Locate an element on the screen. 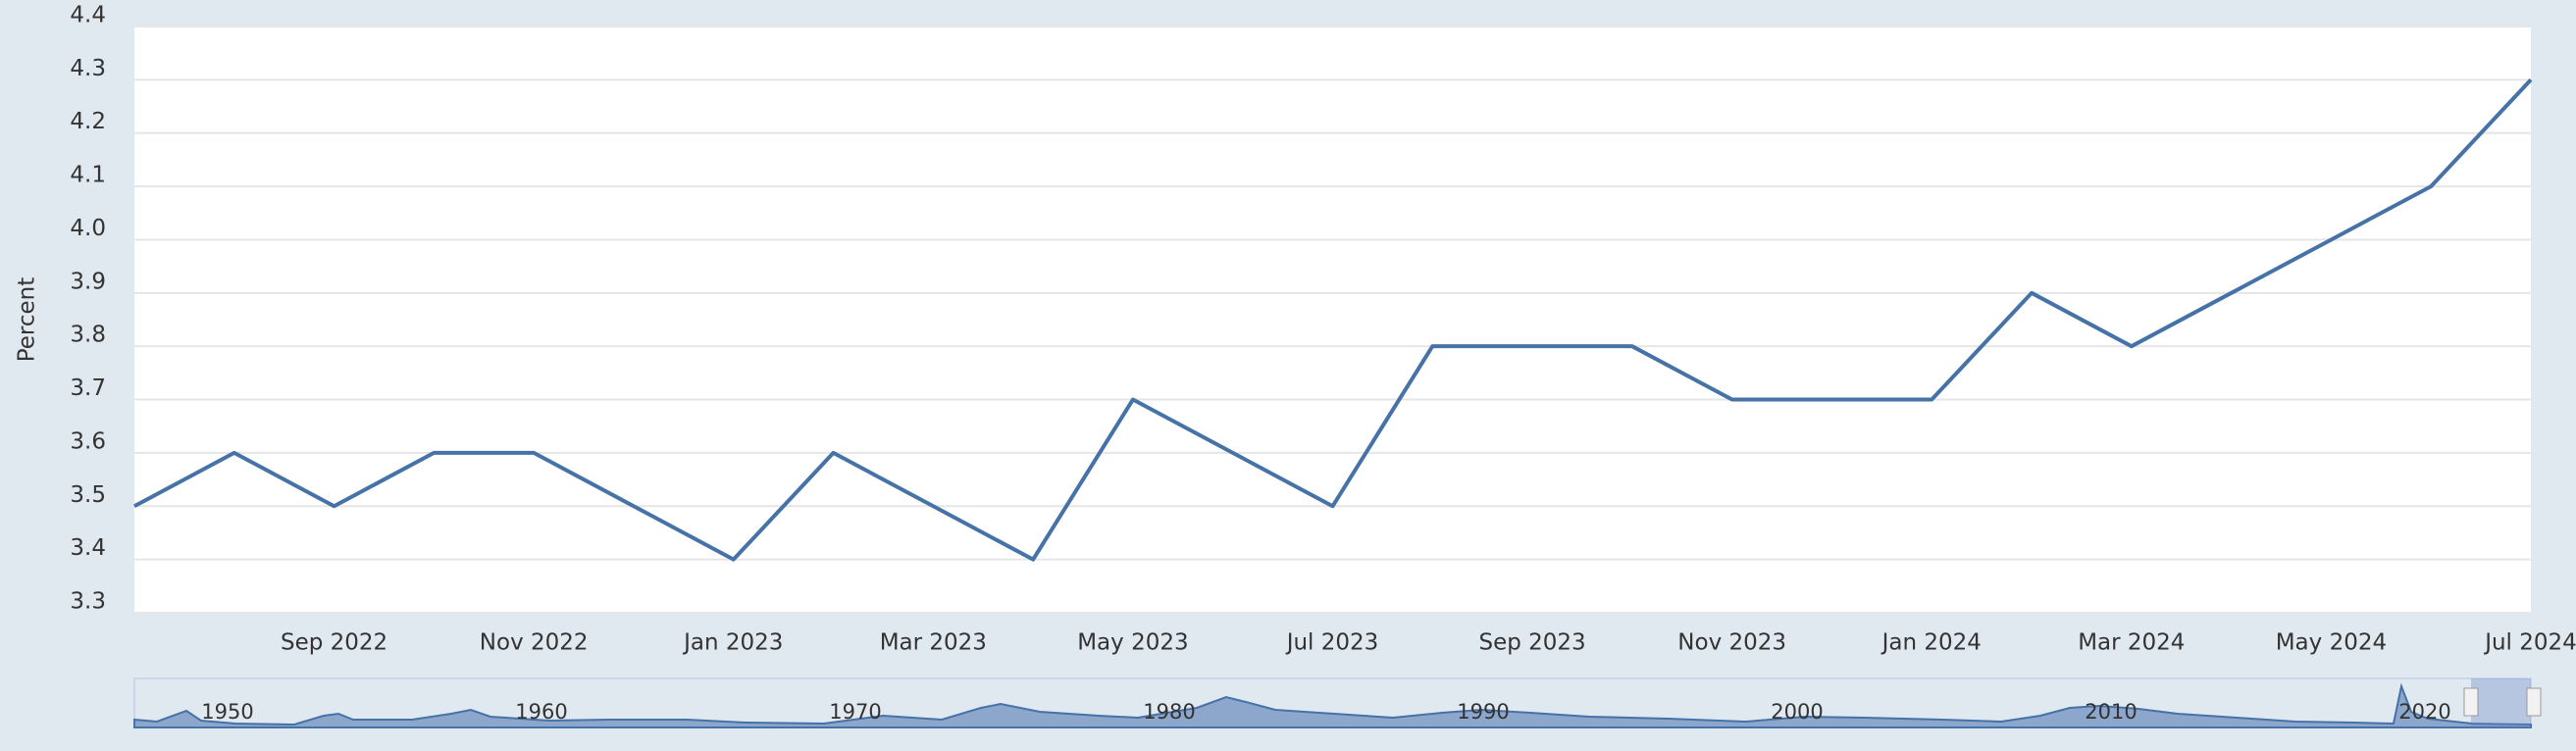 Image resolution: width=2576 pixels, height=751 pixels. x-tick-label: Jul 2023 is located at coordinates (1332, 643).